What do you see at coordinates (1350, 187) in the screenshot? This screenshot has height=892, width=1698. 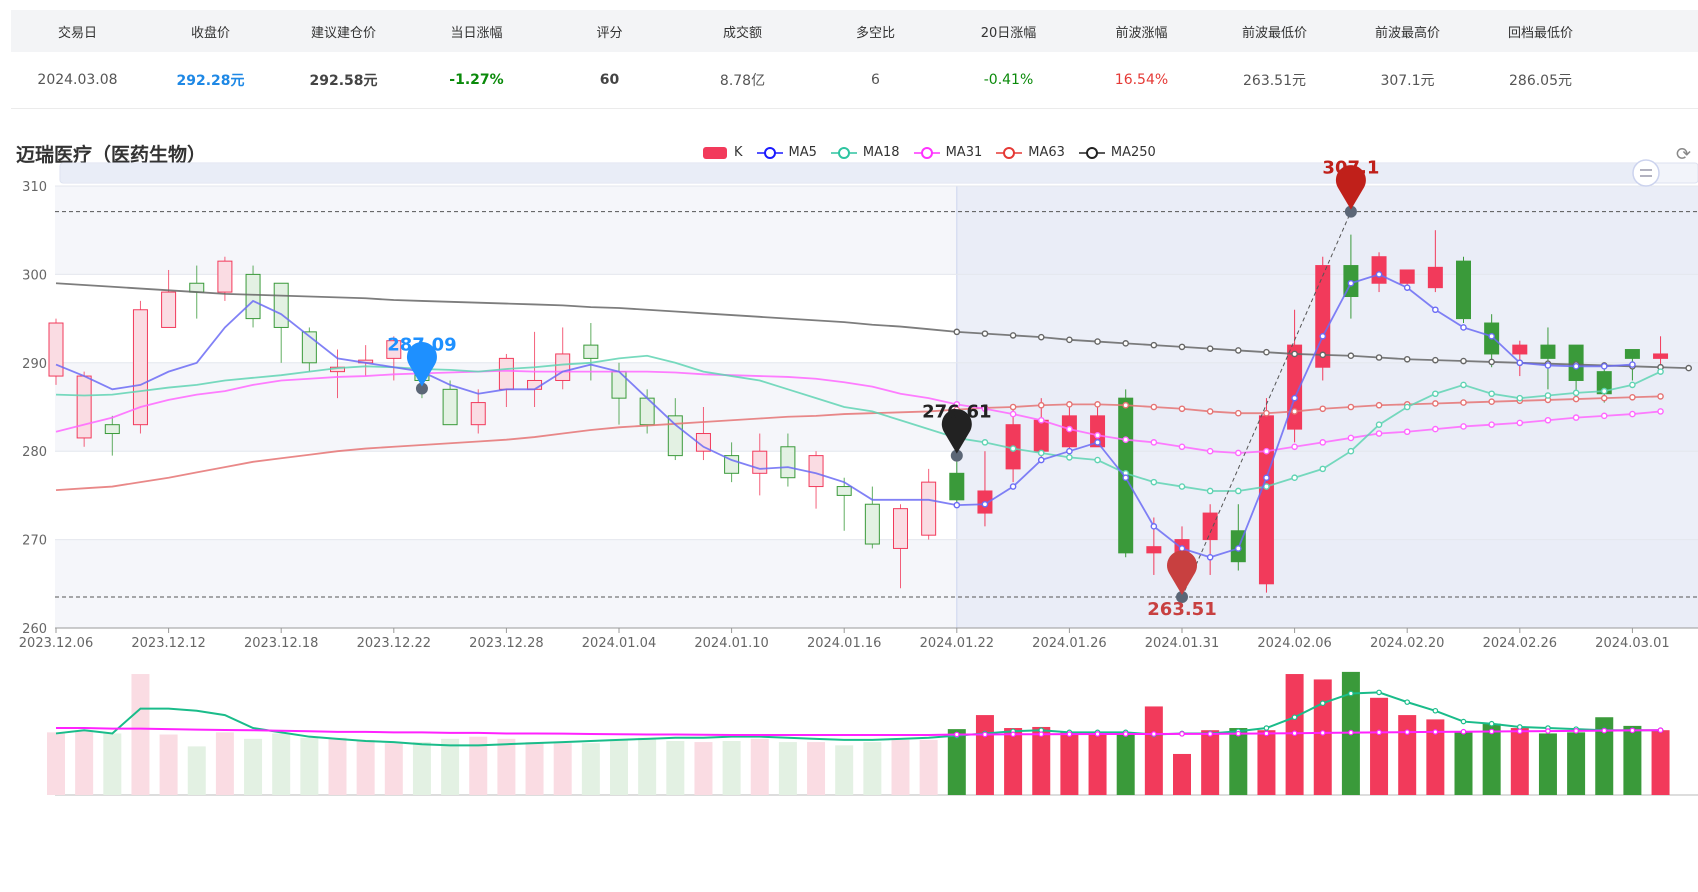 I see `pin-icon` at bounding box center [1350, 187].